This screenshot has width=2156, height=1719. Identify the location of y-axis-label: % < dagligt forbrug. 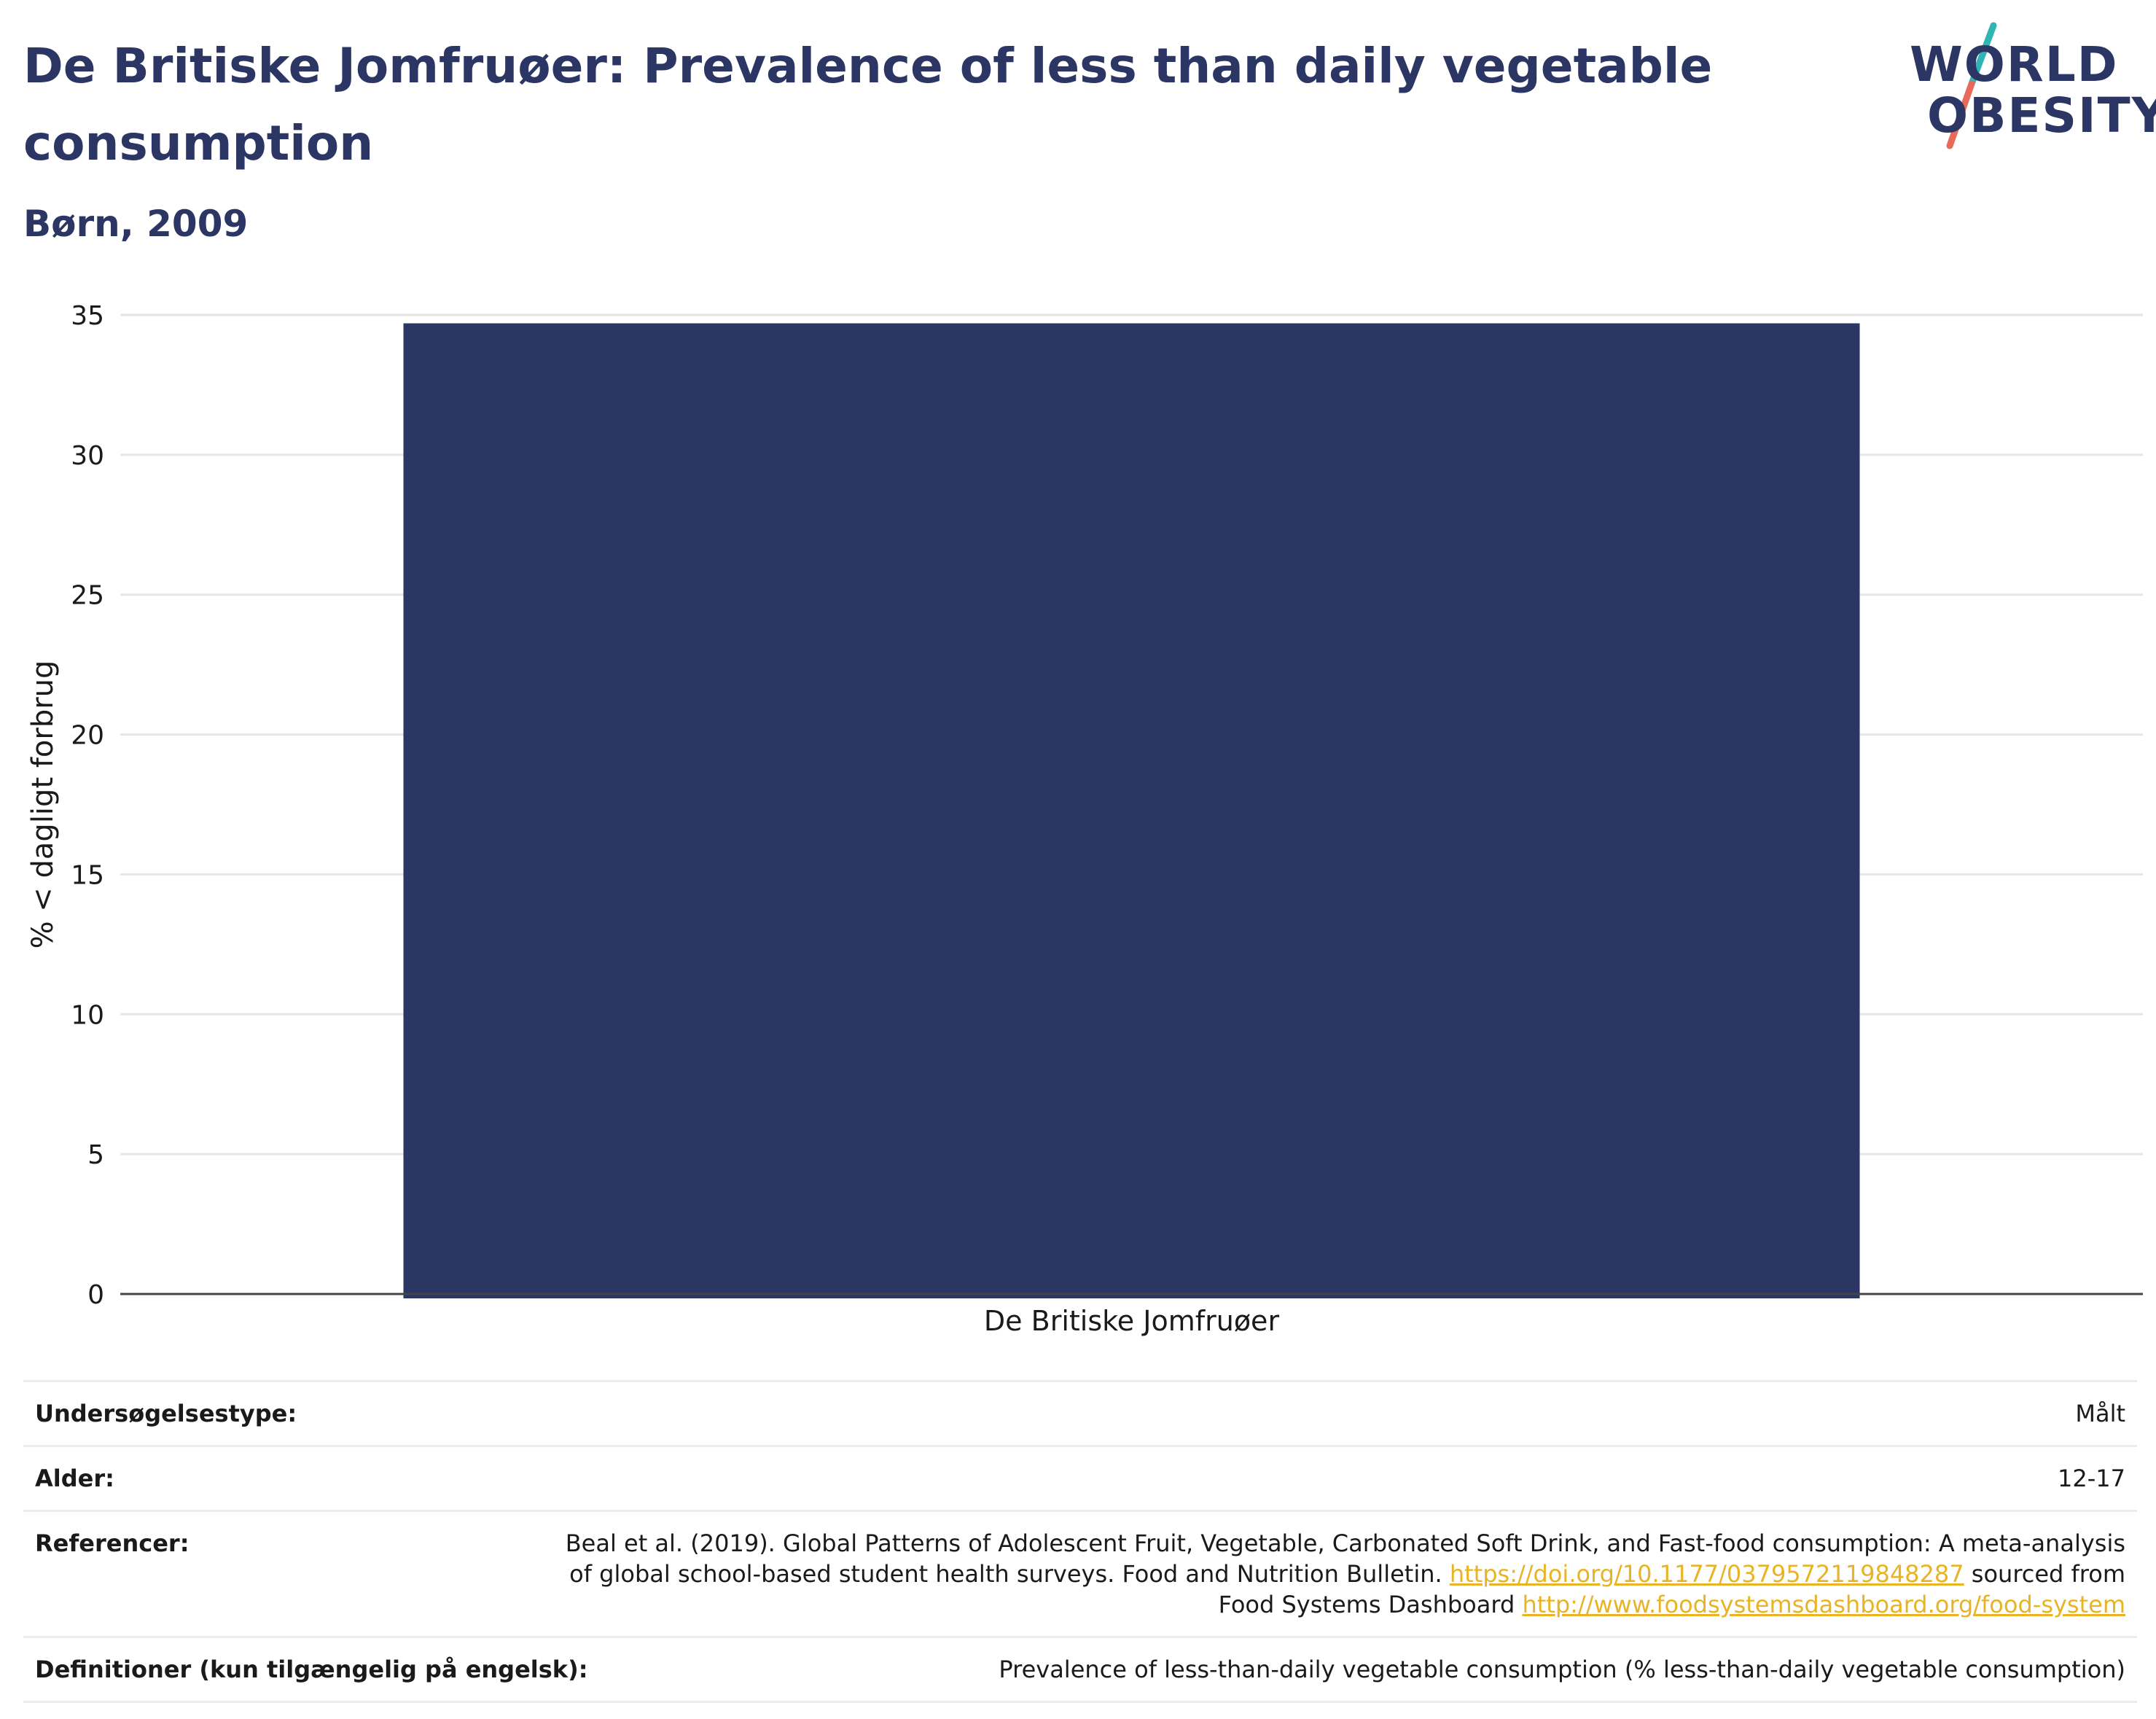
(43, 804).